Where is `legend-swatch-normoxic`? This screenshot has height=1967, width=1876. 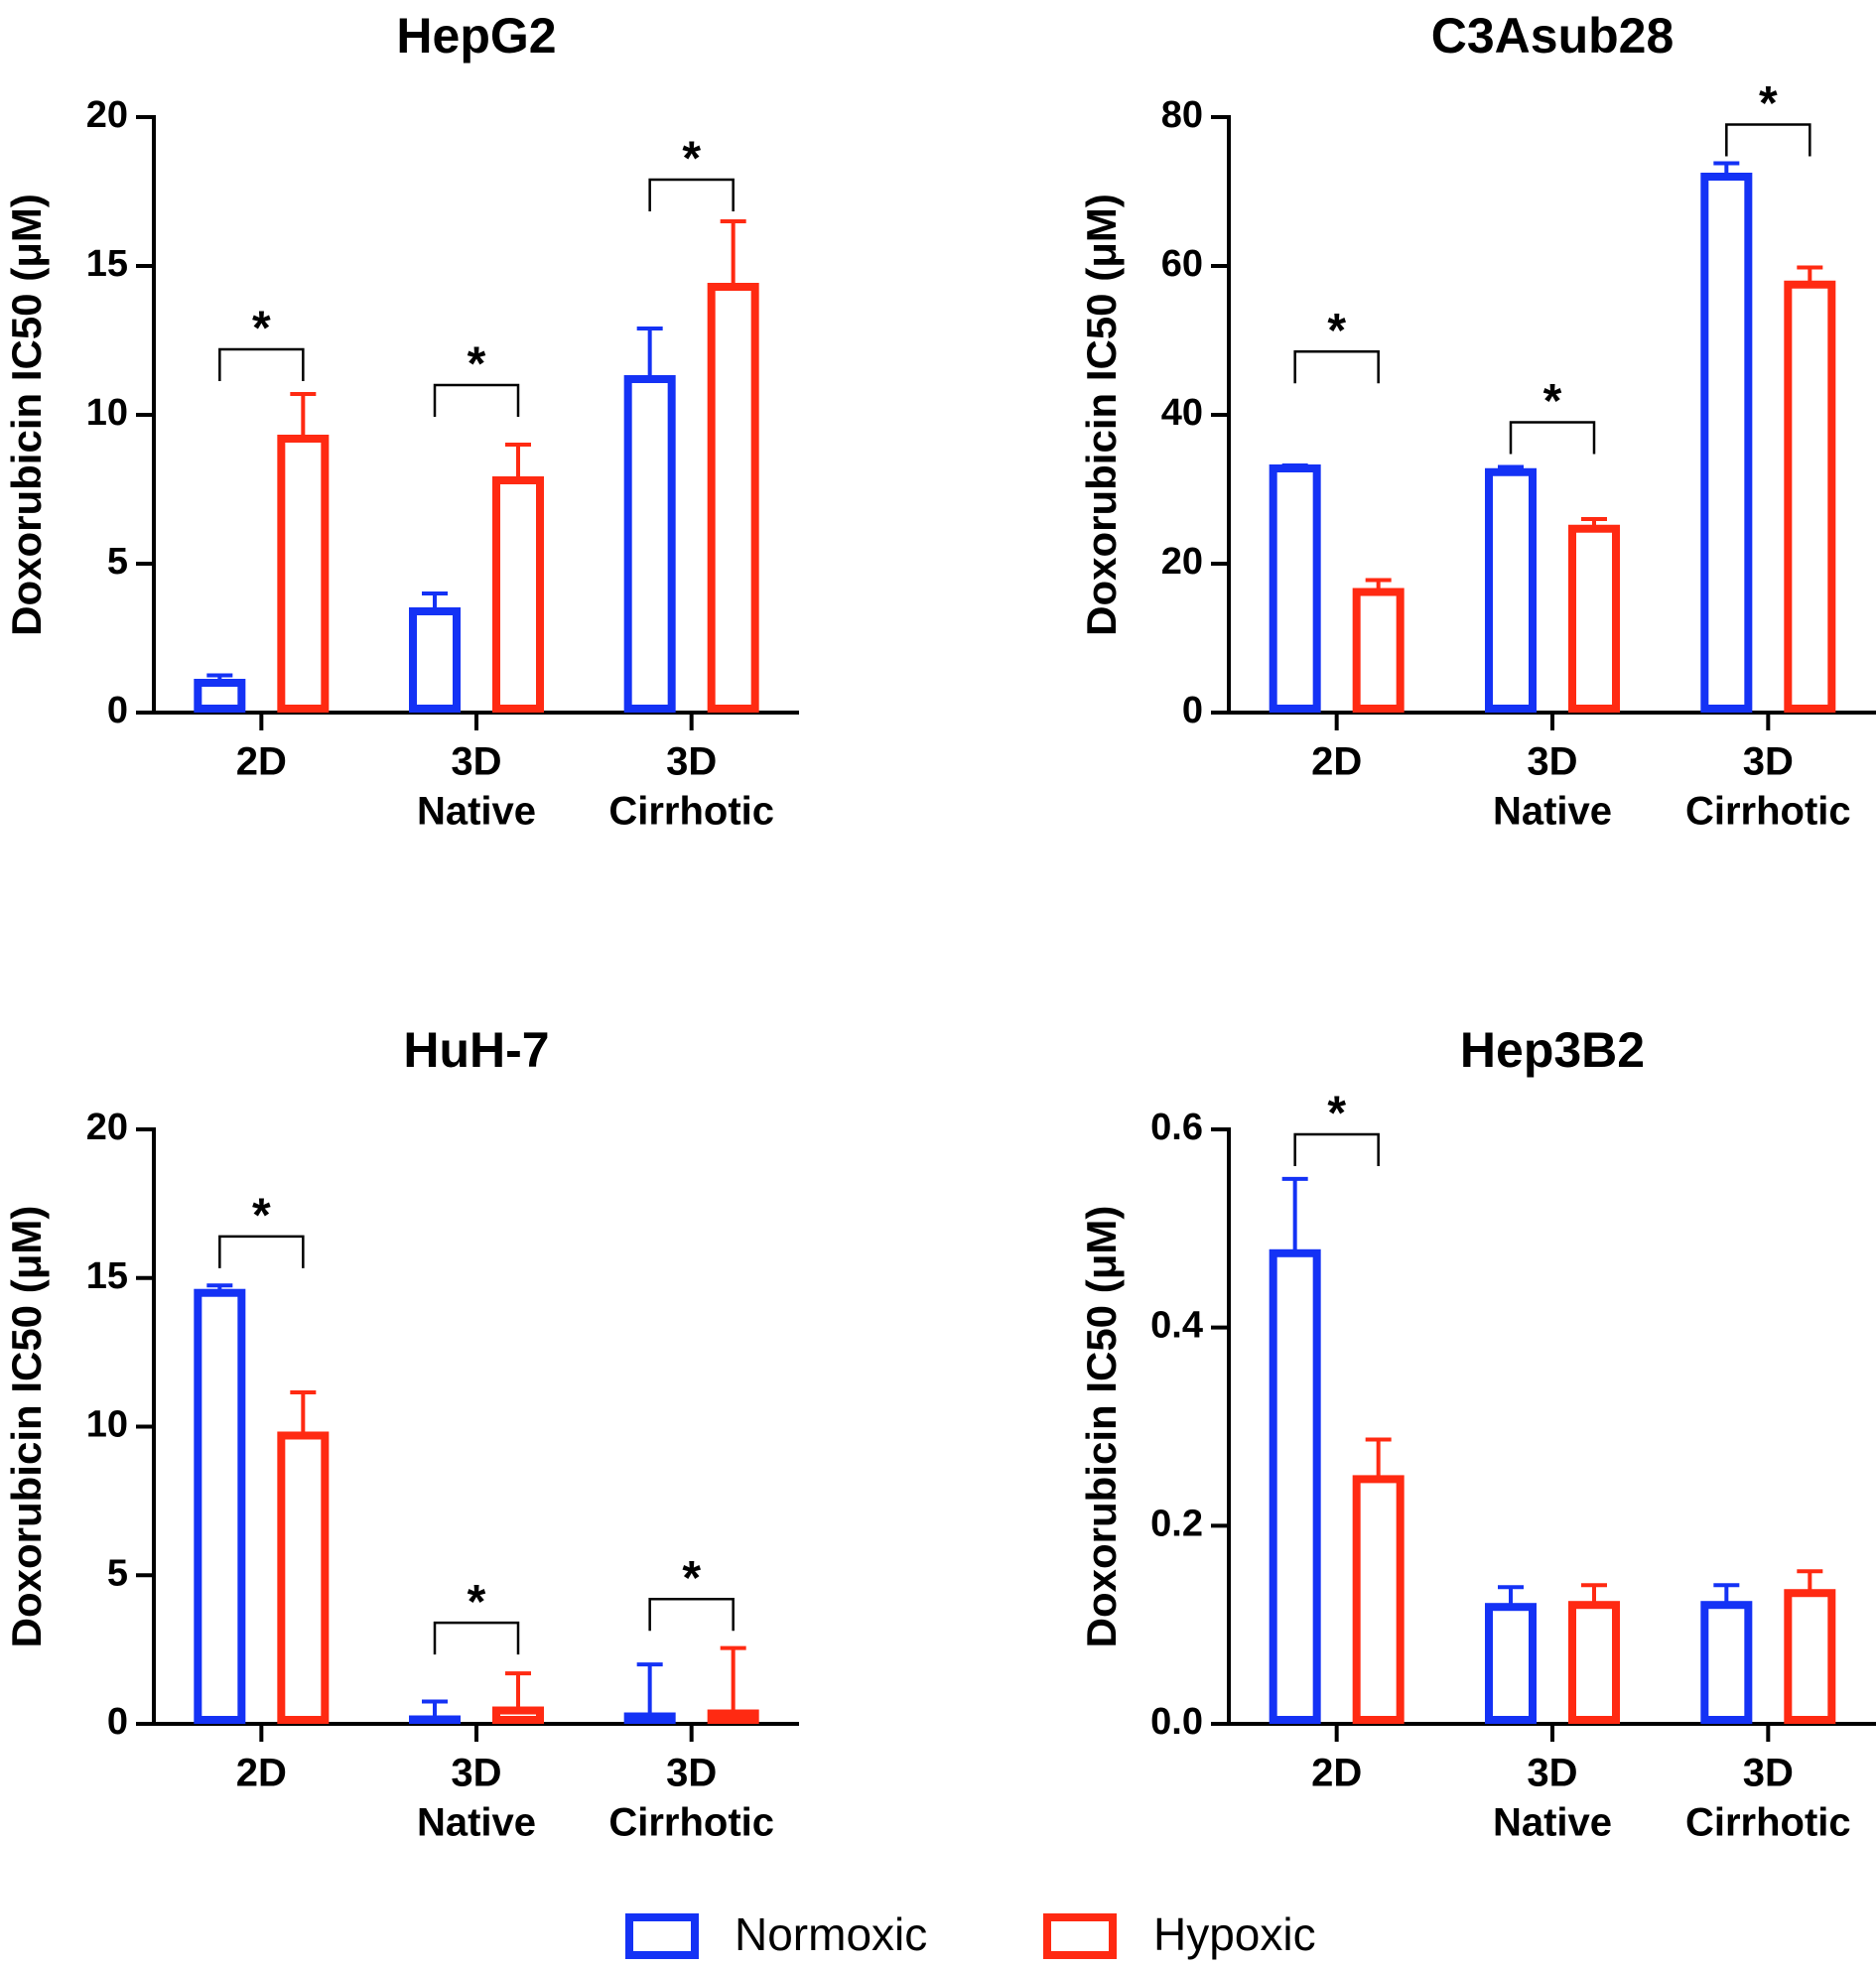 legend-swatch-normoxic is located at coordinates (662, 1936).